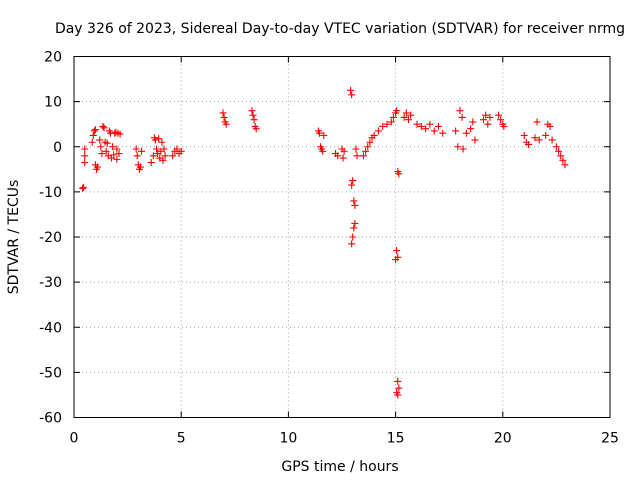 This screenshot has height=480, width=640. I want to click on y-tick-label: 10, so click(53, 103).